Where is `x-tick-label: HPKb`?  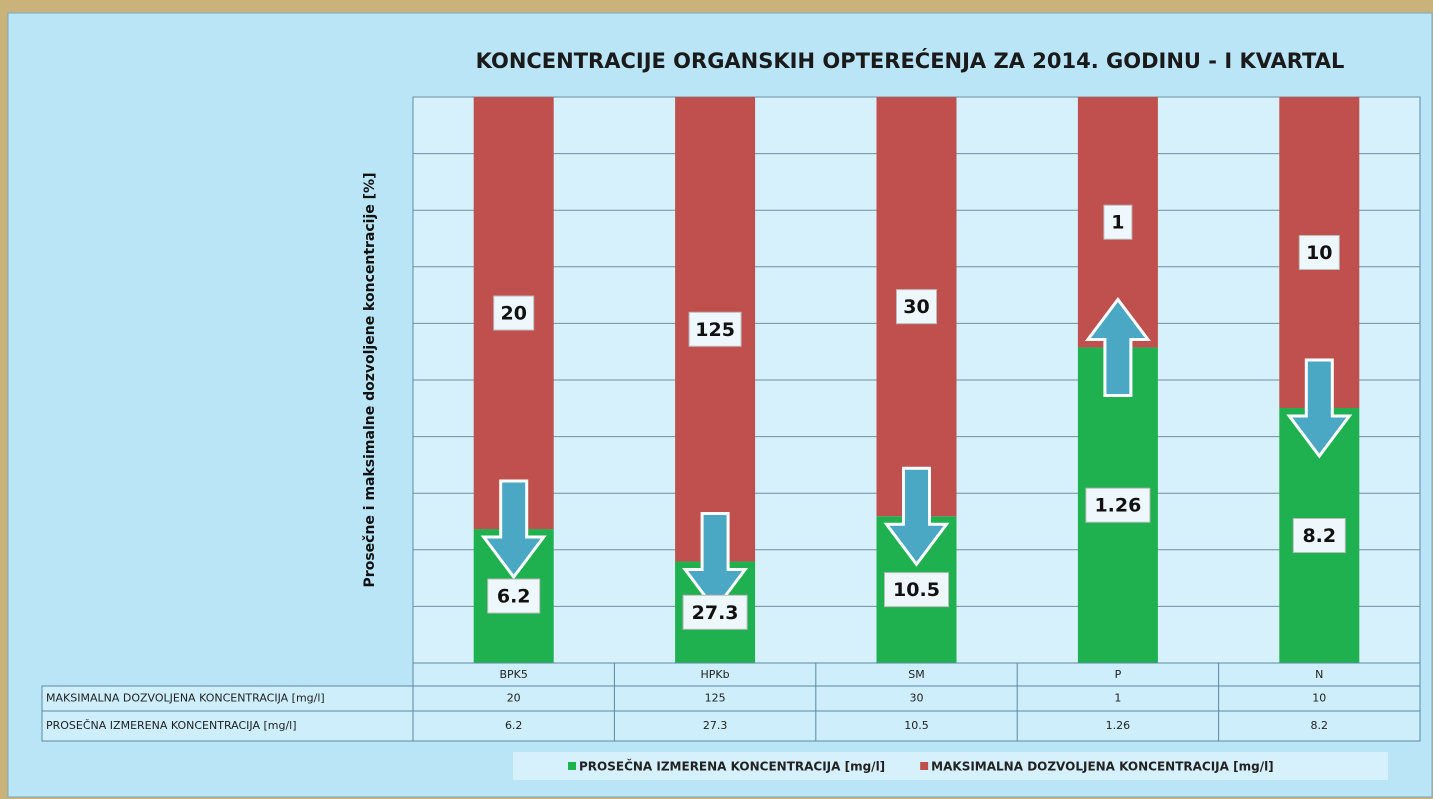 x-tick-label: HPKb is located at coordinates (715, 674).